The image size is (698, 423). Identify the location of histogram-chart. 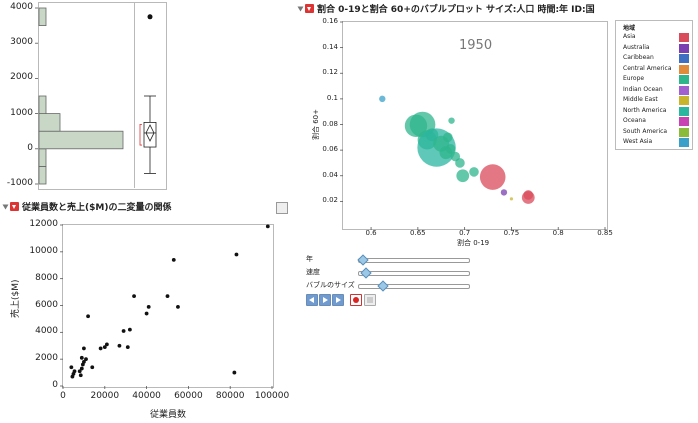
(96, 96).